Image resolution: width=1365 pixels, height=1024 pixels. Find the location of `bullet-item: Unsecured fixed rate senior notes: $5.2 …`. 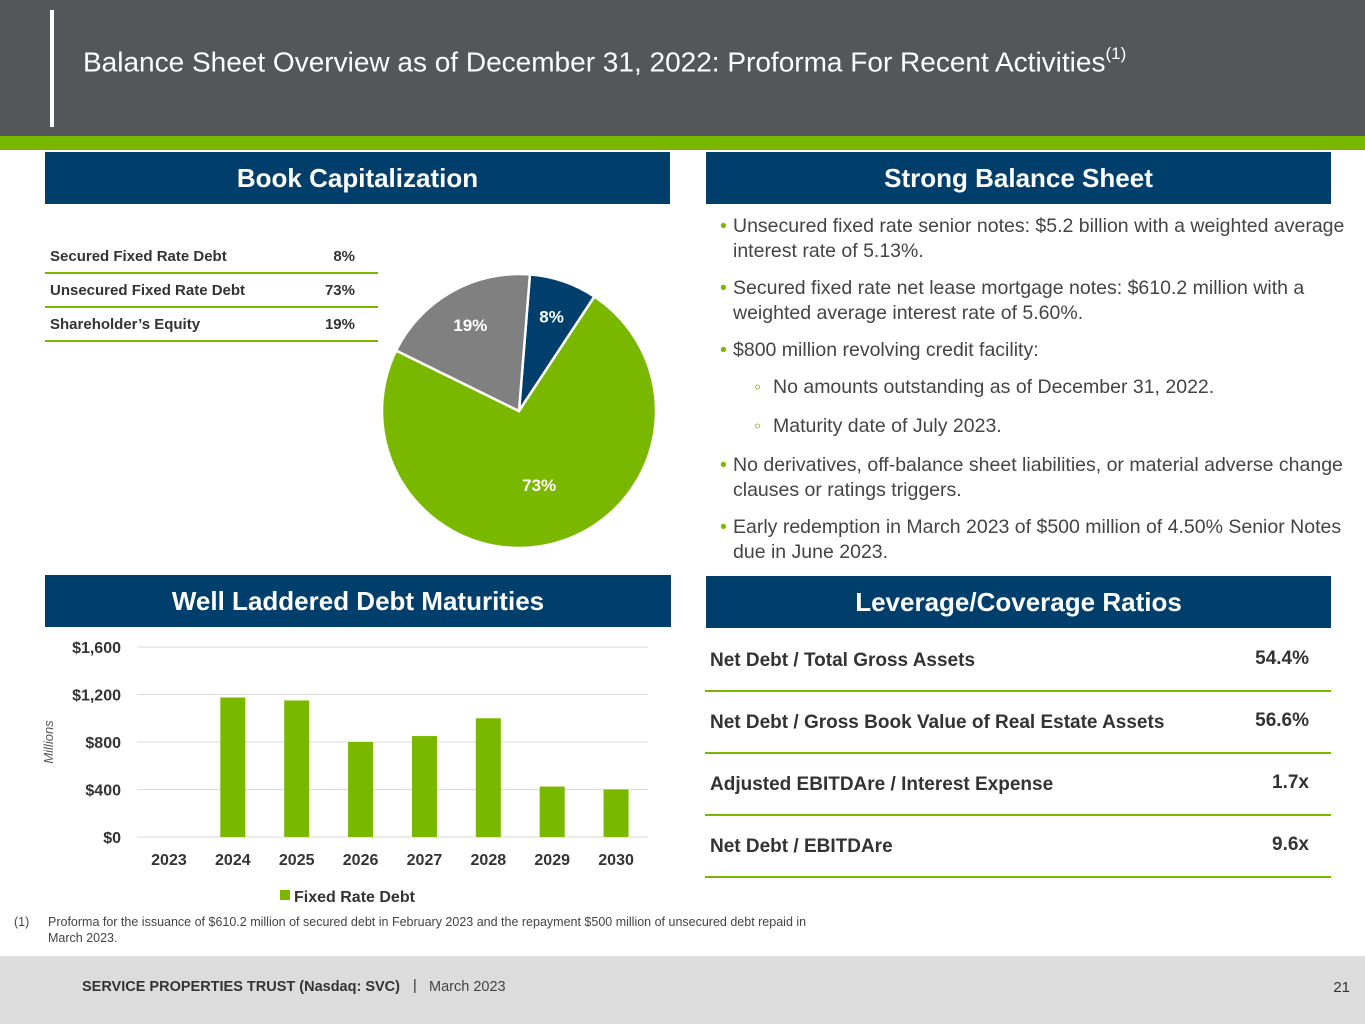

bullet-item: Unsecured fixed rate senior notes: $5.2 … is located at coordinates (1040, 239).